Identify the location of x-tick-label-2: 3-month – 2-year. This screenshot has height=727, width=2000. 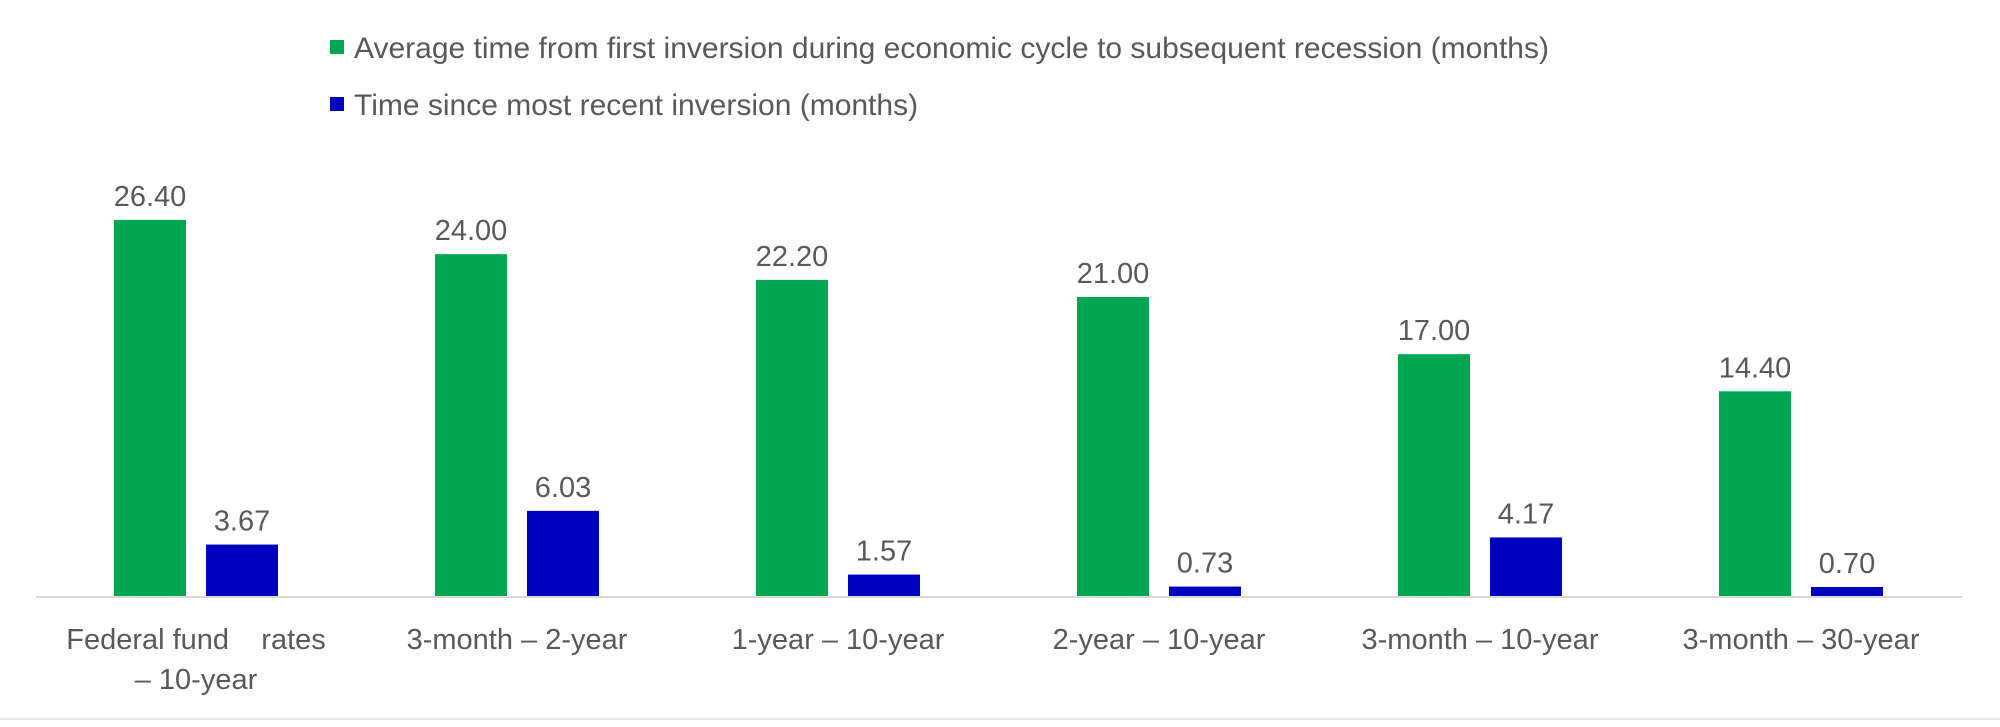
(517, 640).